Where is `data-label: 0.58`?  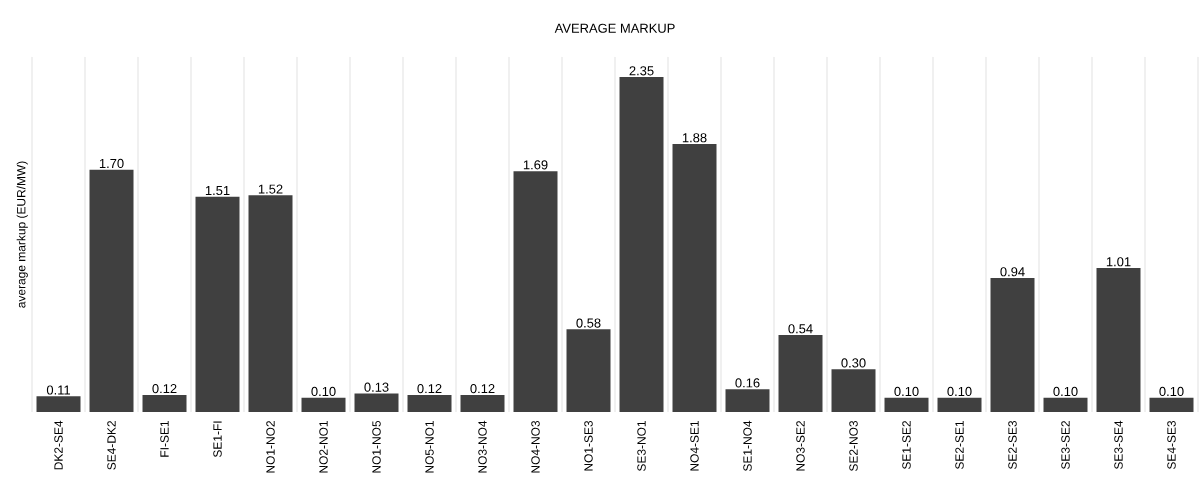
data-label: 0.58 is located at coordinates (588, 323).